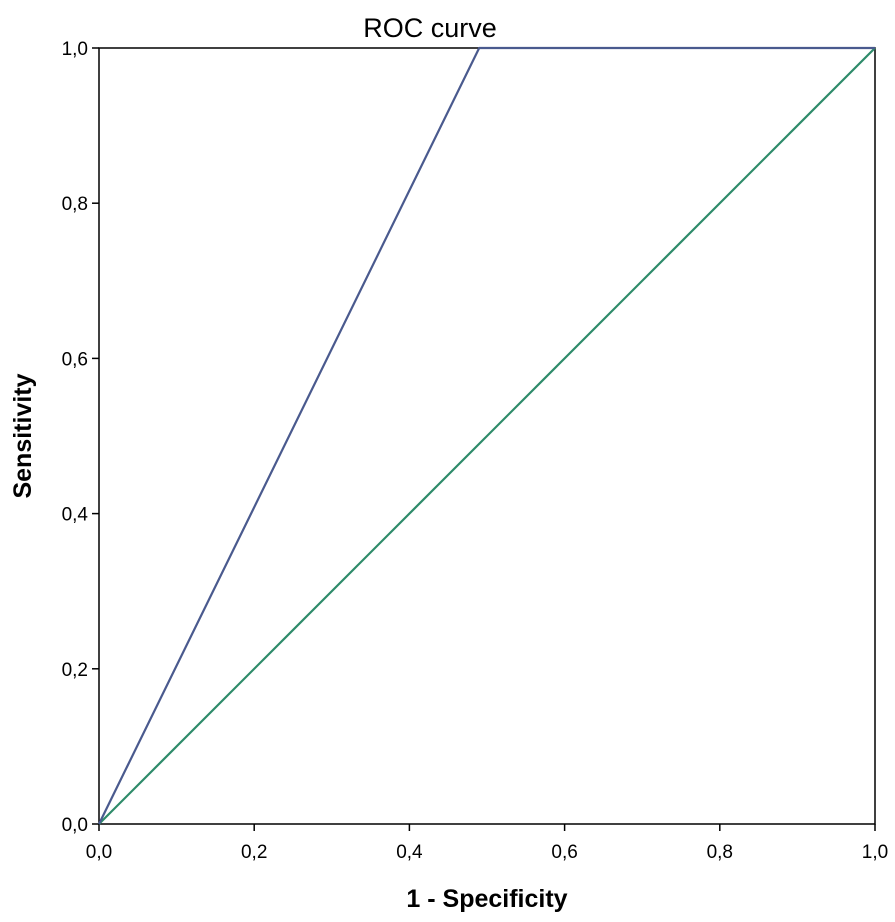 This screenshot has height=922, width=895. I want to click on x-tick-label: 0,0, so click(99, 852).